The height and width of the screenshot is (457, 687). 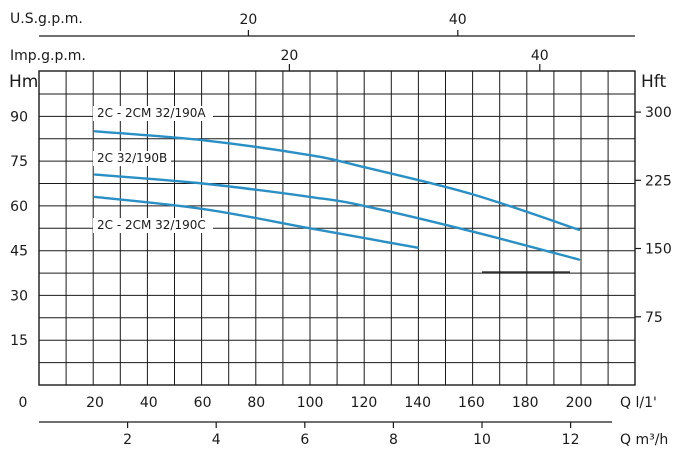 What do you see at coordinates (654, 318) in the screenshot?
I see `y-right-tick-label: 75` at bounding box center [654, 318].